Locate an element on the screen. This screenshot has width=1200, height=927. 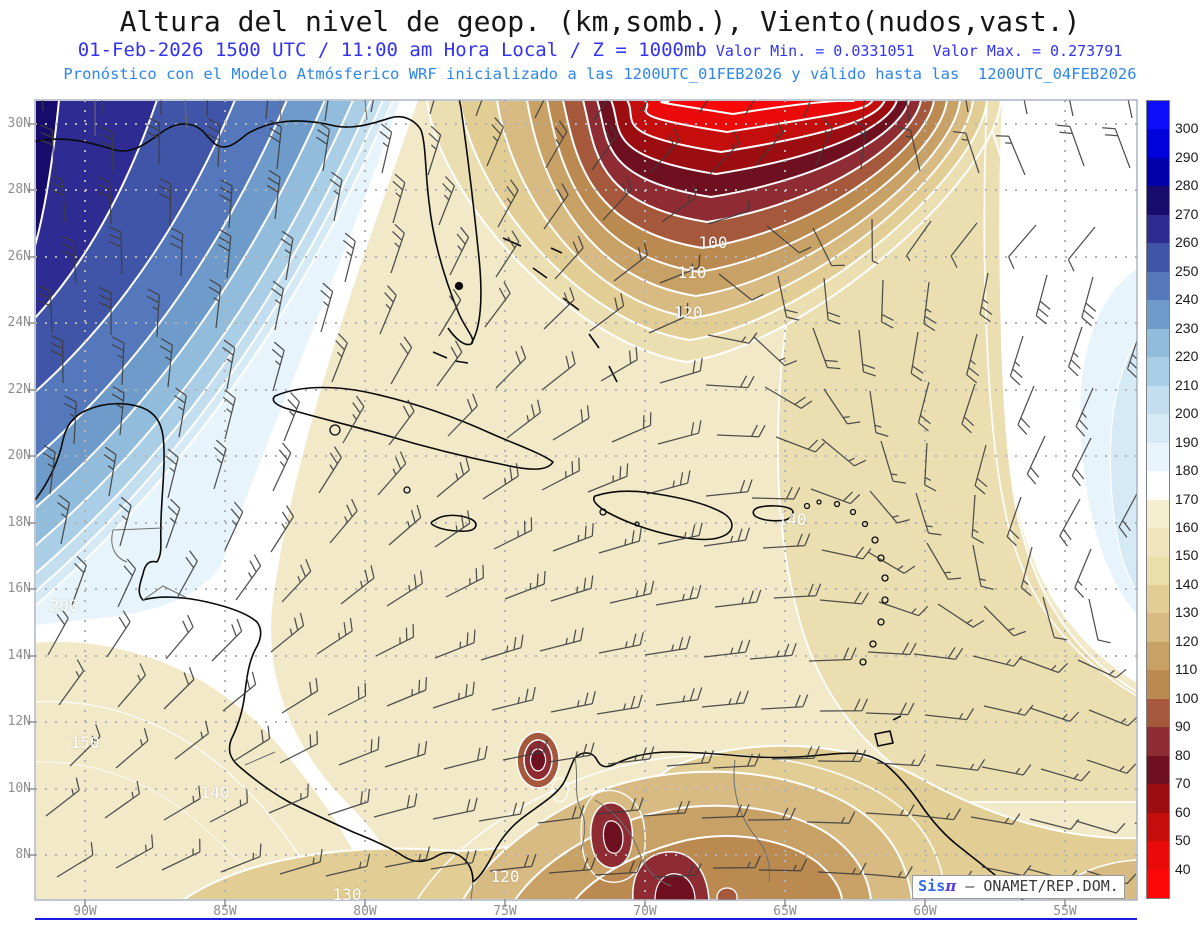
colorbar-label: 150 is located at coordinates (1187, 555).